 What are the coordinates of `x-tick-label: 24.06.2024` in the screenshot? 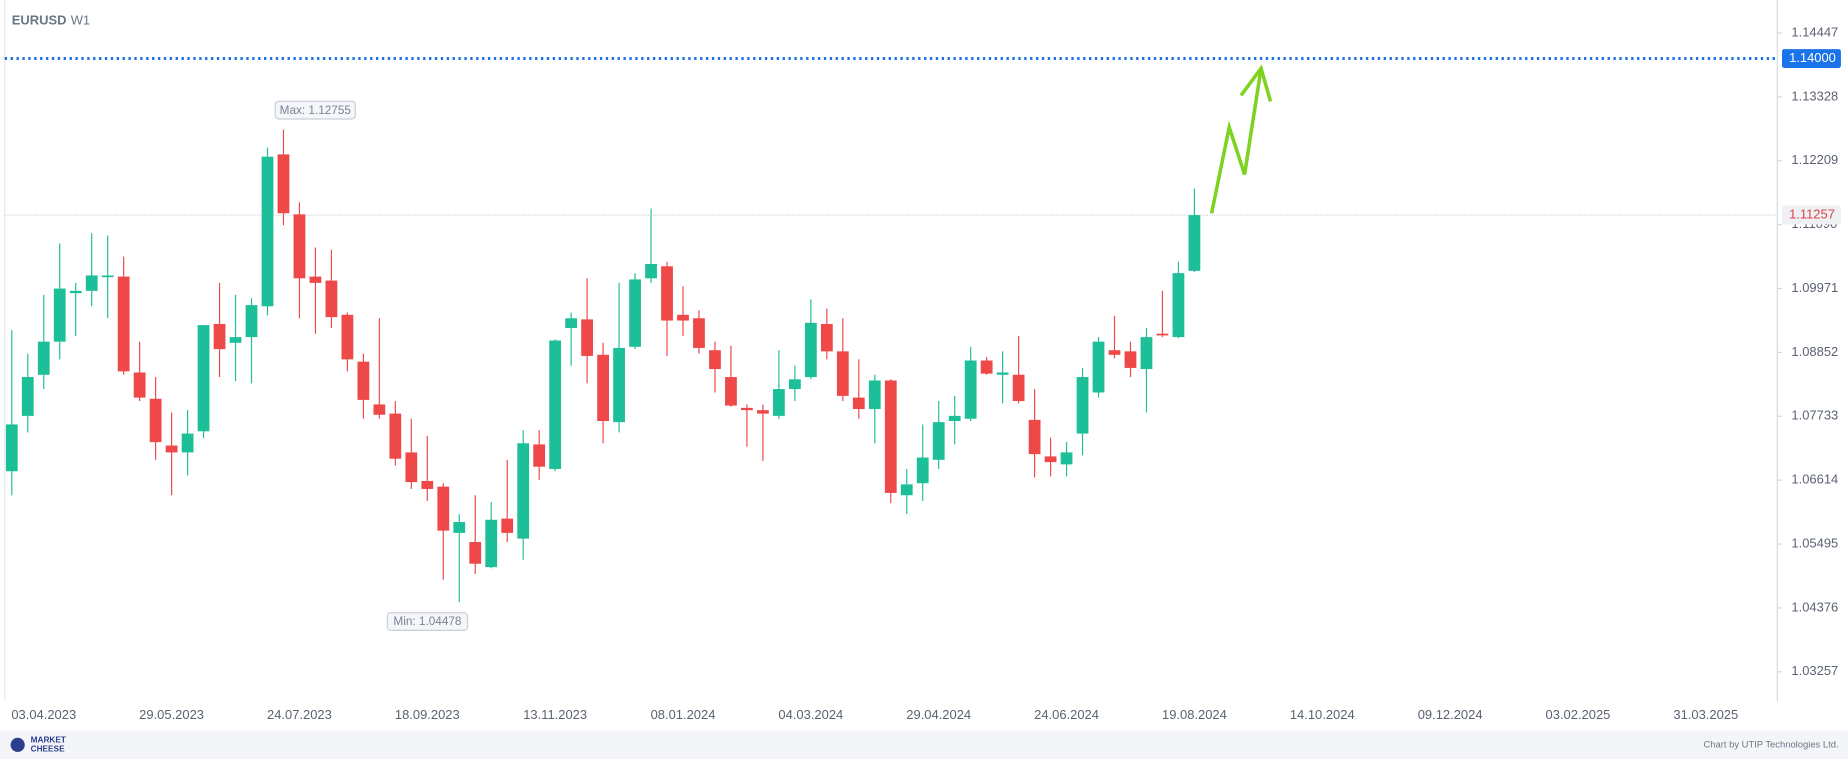 It's located at (1066, 714).